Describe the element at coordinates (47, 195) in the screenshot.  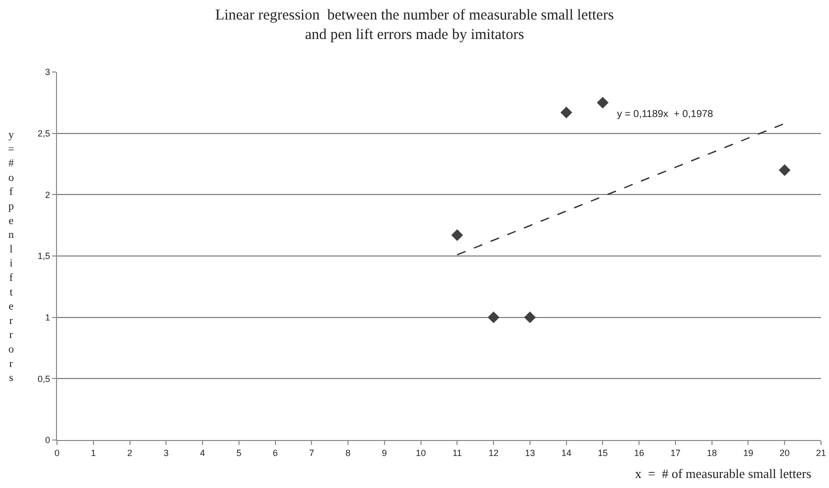
I see `y-tick-label: 2` at that location.